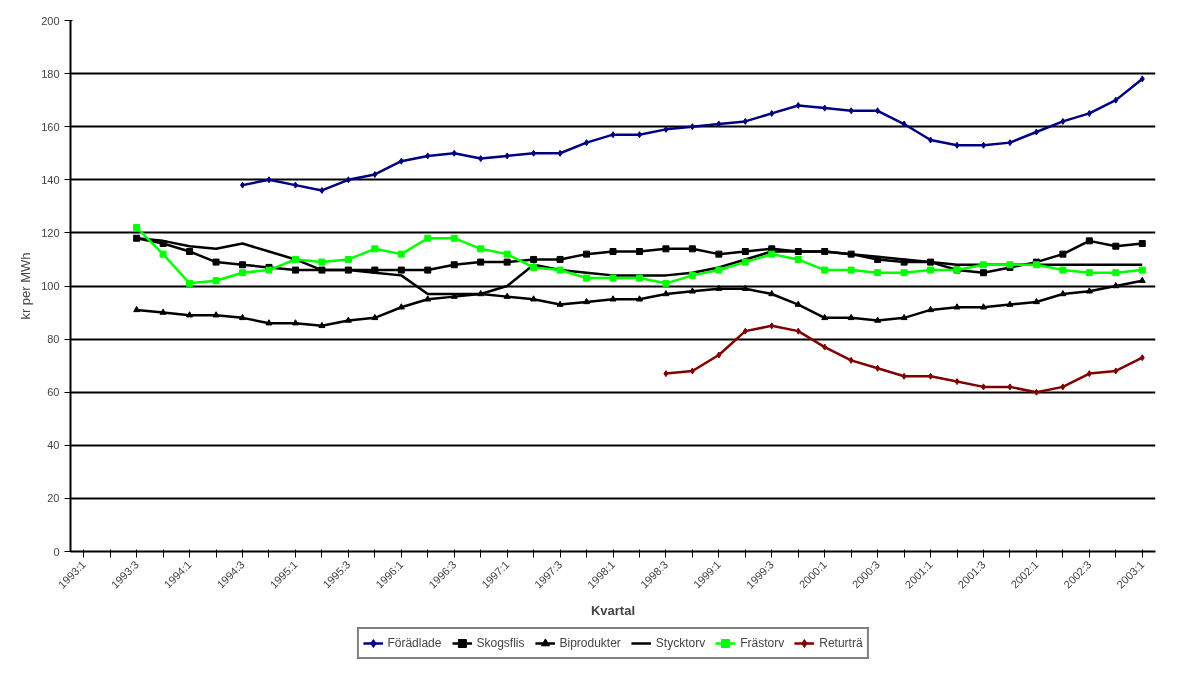 The width and height of the screenshot is (1179, 680). What do you see at coordinates (50, 232) in the screenshot?
I see `y-tick-label: 120` at bounding box center [50, 232].